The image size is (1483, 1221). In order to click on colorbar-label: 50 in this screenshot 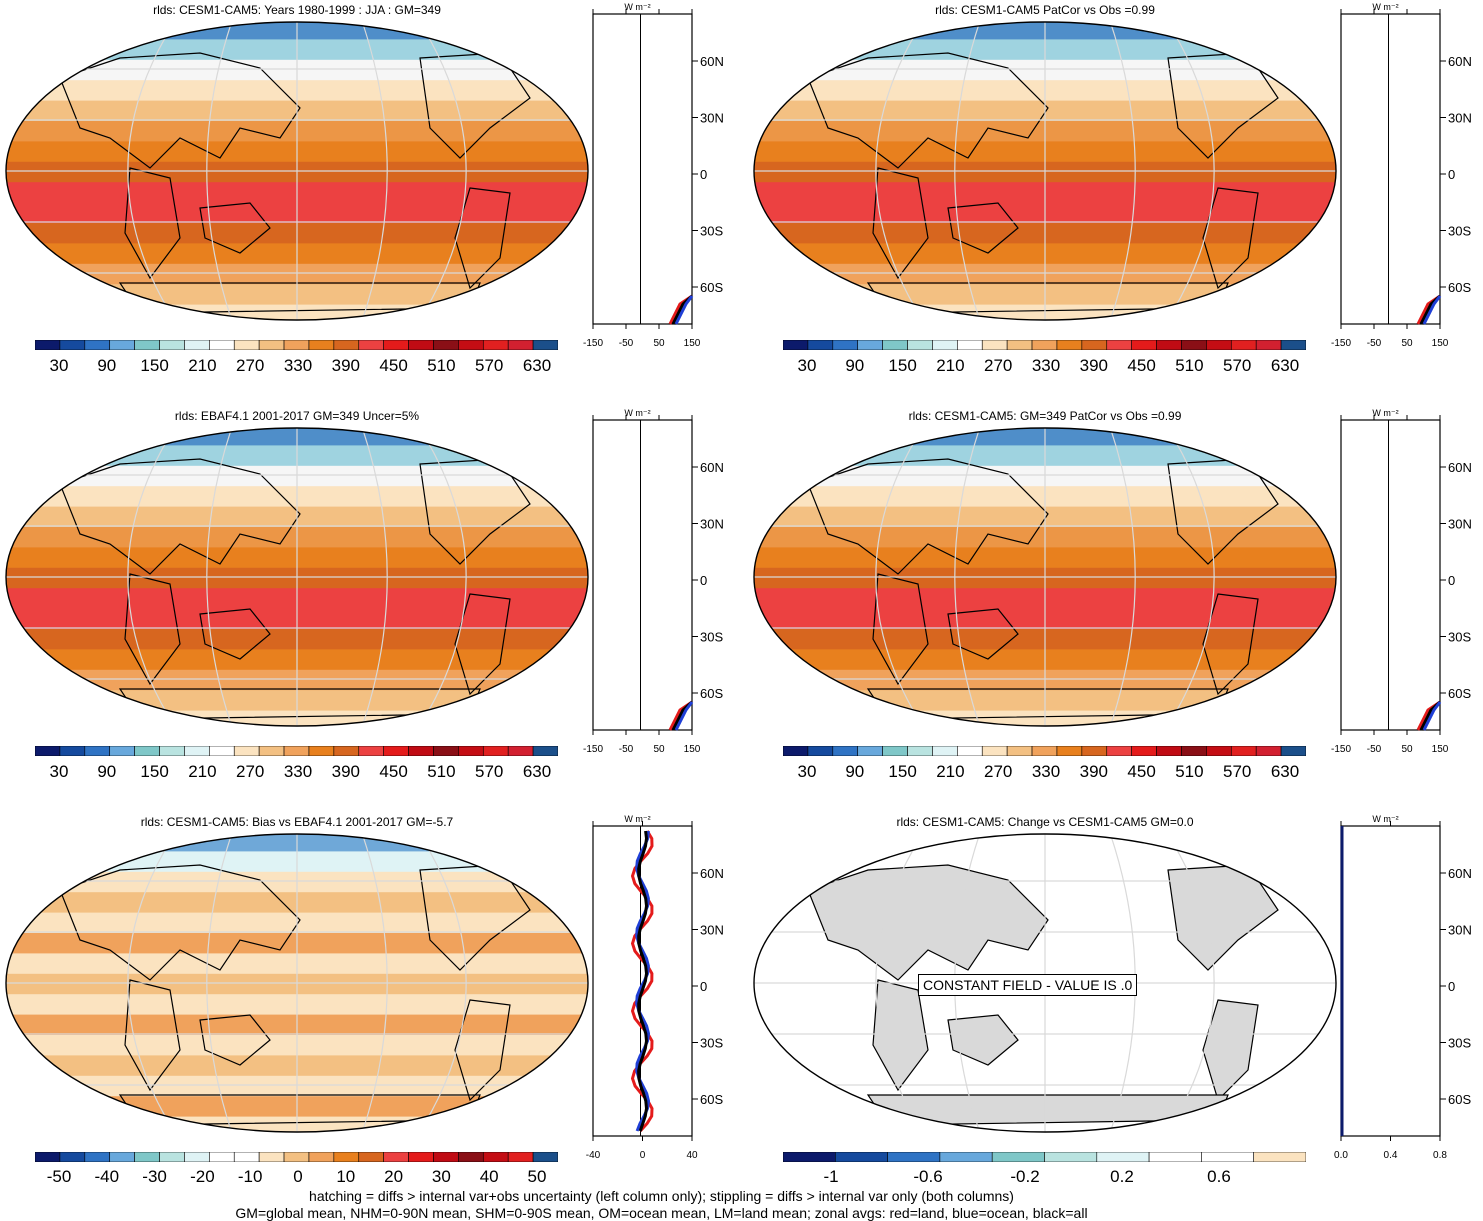, I will do `click(537, 1176)`.